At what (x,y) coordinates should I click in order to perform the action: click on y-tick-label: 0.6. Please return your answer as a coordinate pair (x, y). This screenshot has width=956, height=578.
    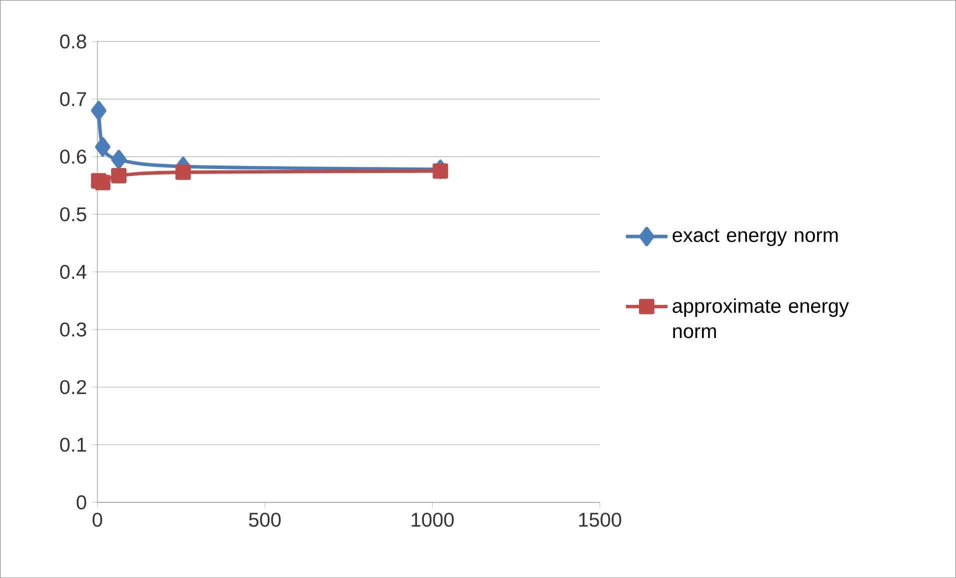
    Looking at the image, I should click on (73, 157).